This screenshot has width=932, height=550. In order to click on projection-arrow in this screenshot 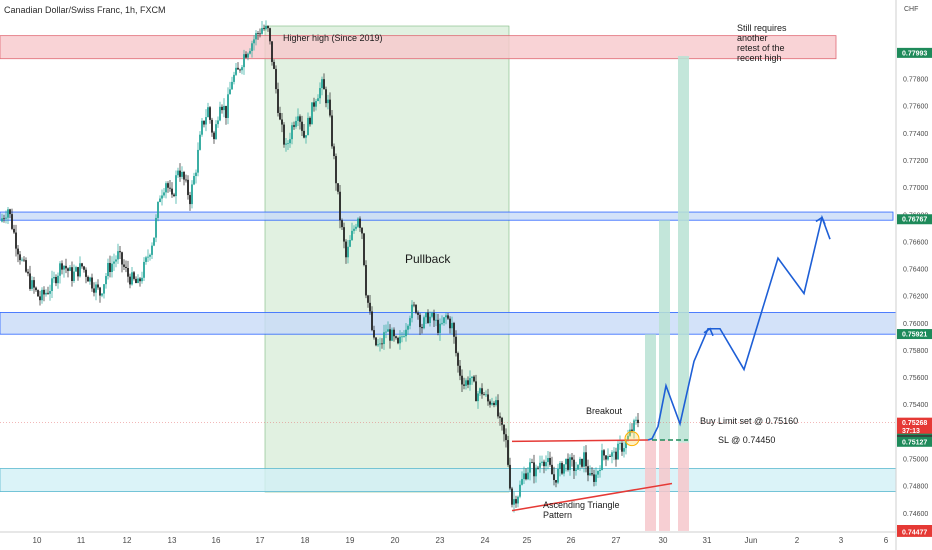, I will do `click(708, 332)`.